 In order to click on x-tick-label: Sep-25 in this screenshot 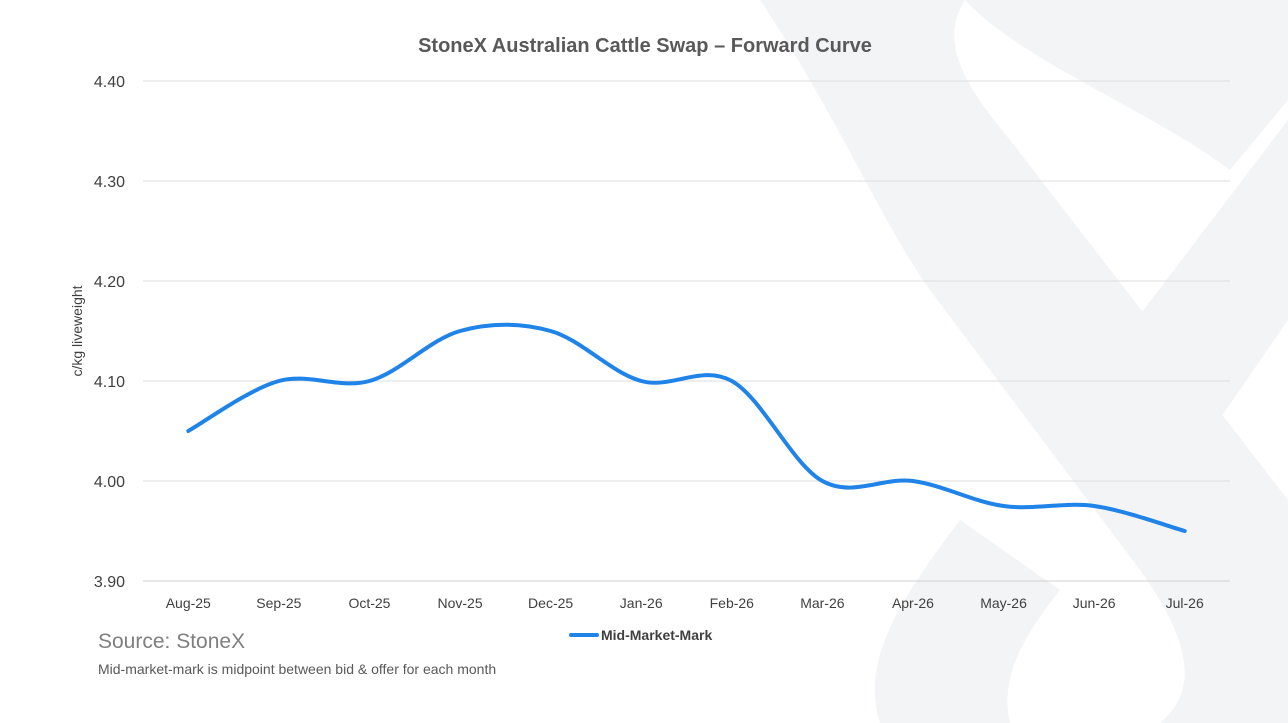, I will do `click(278, 603)`.